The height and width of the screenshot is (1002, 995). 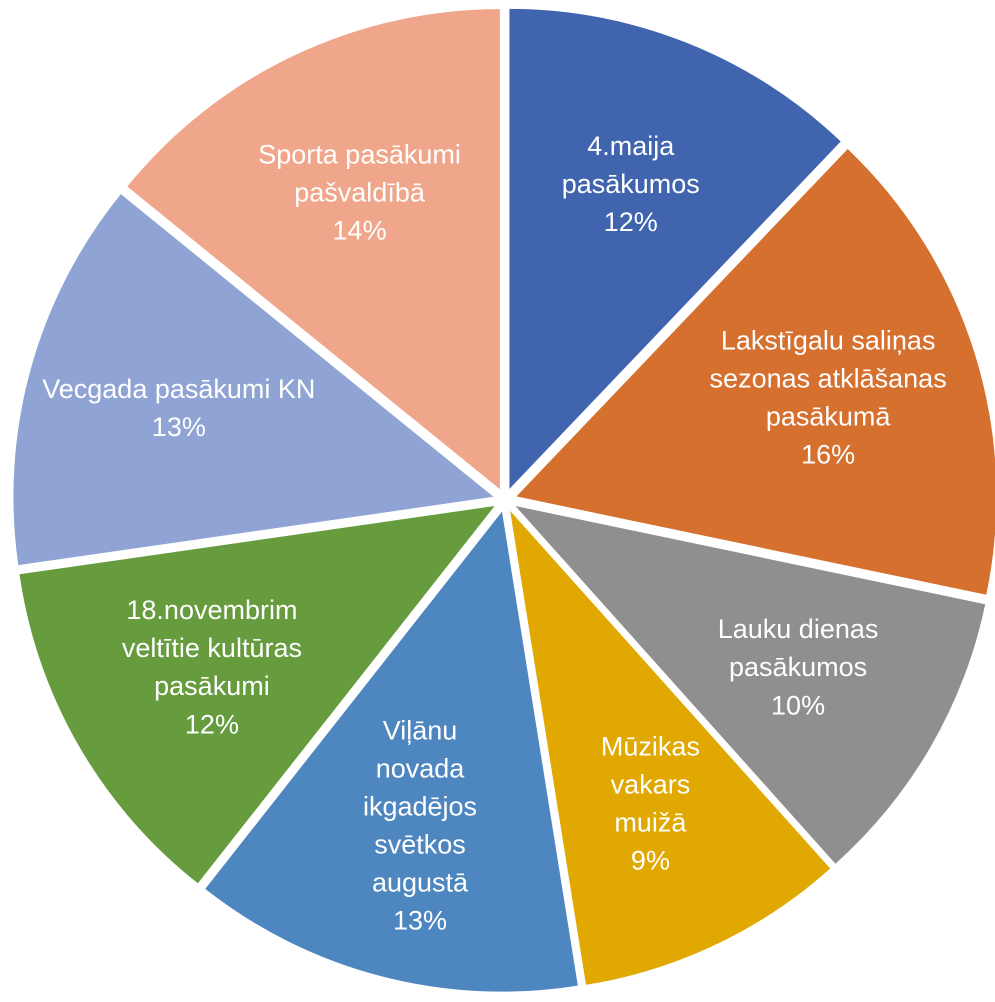 I want to click on value-label: 10%, so click(x=798, y=705).